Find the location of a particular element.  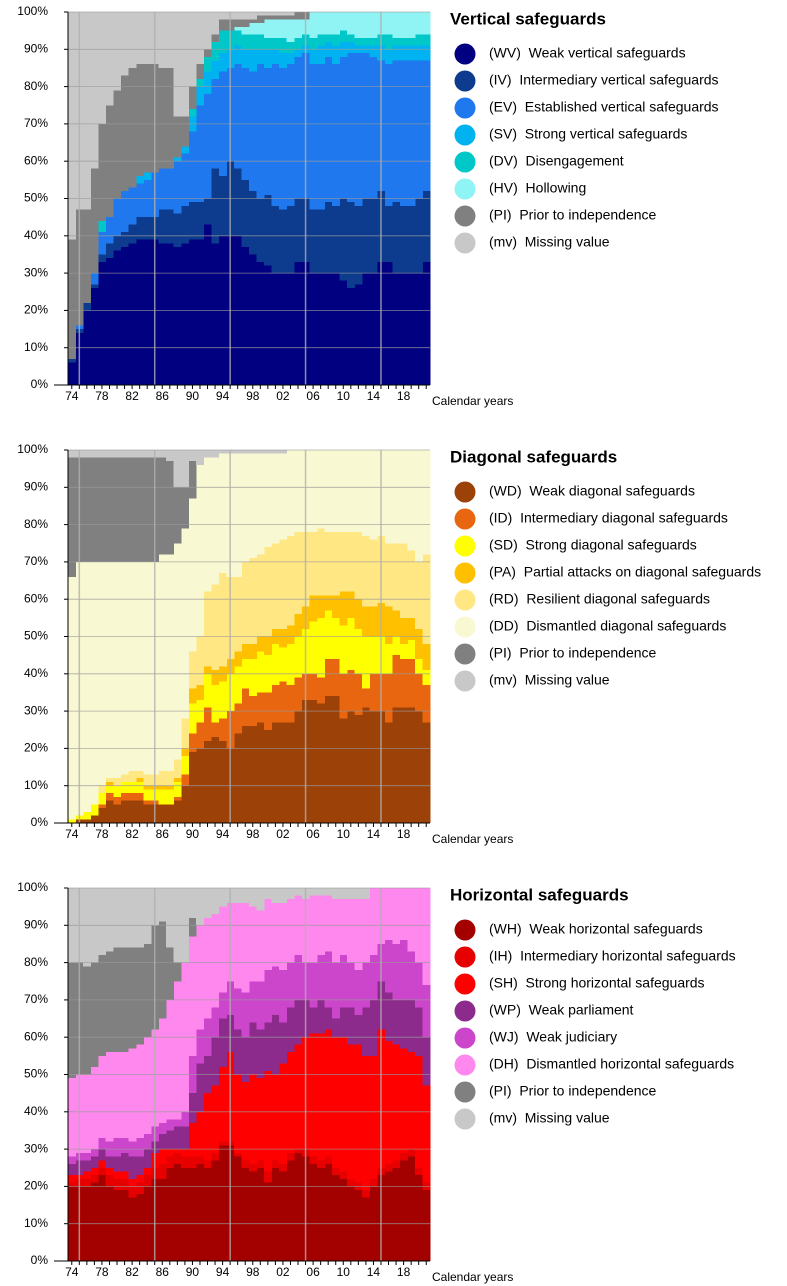

x-tick-label: 74 is located at coordinates (72, 1272).